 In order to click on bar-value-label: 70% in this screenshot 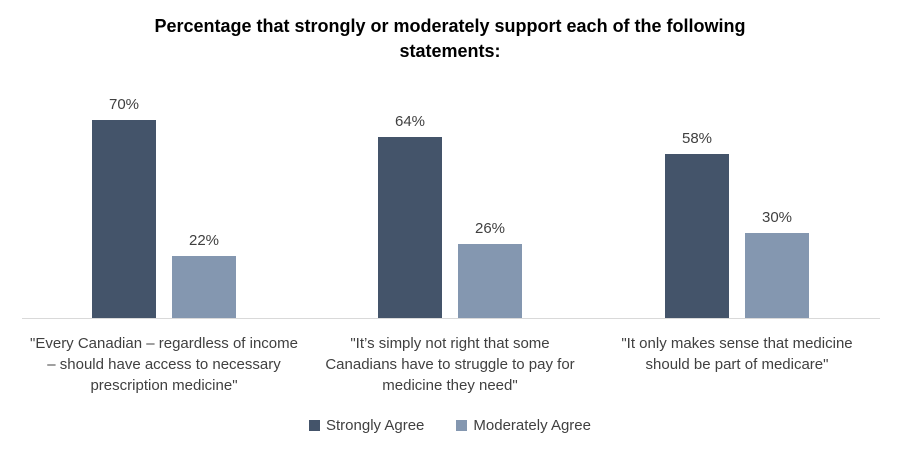, I will do `click(124, 104)`.